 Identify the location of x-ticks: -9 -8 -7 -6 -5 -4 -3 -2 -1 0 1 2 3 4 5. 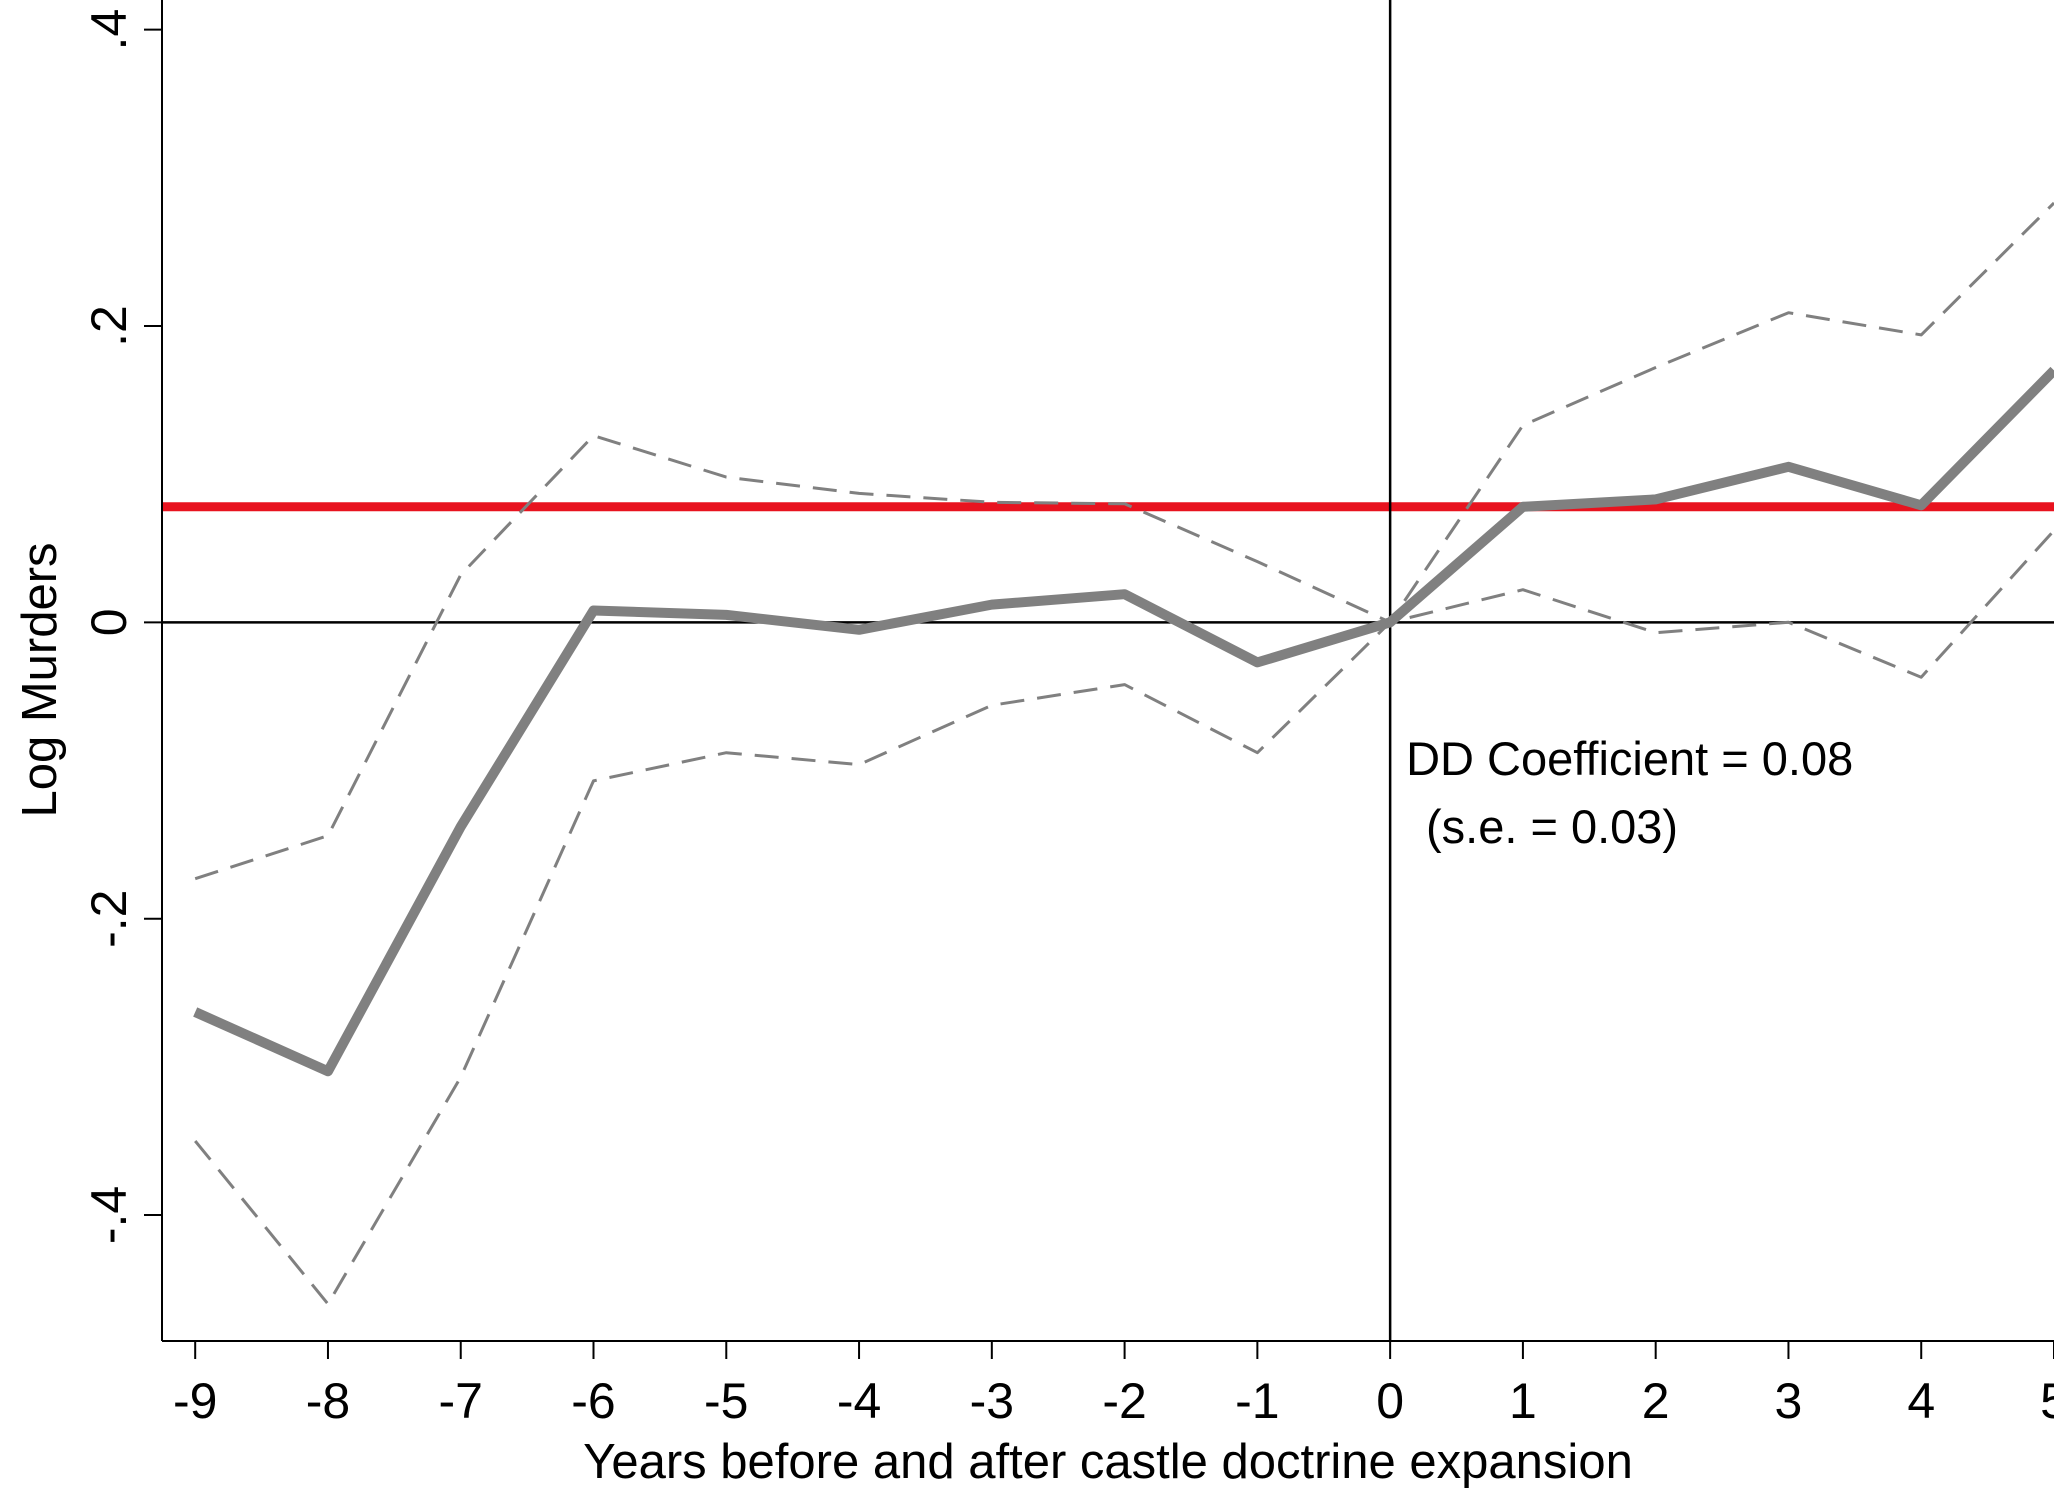
(1113, 1385).